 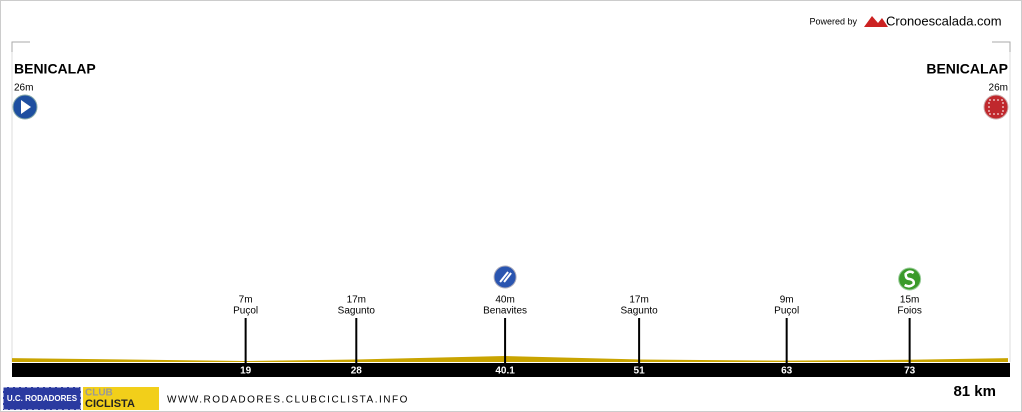 I want to click on finish-icon, so click(x=996, y=107).